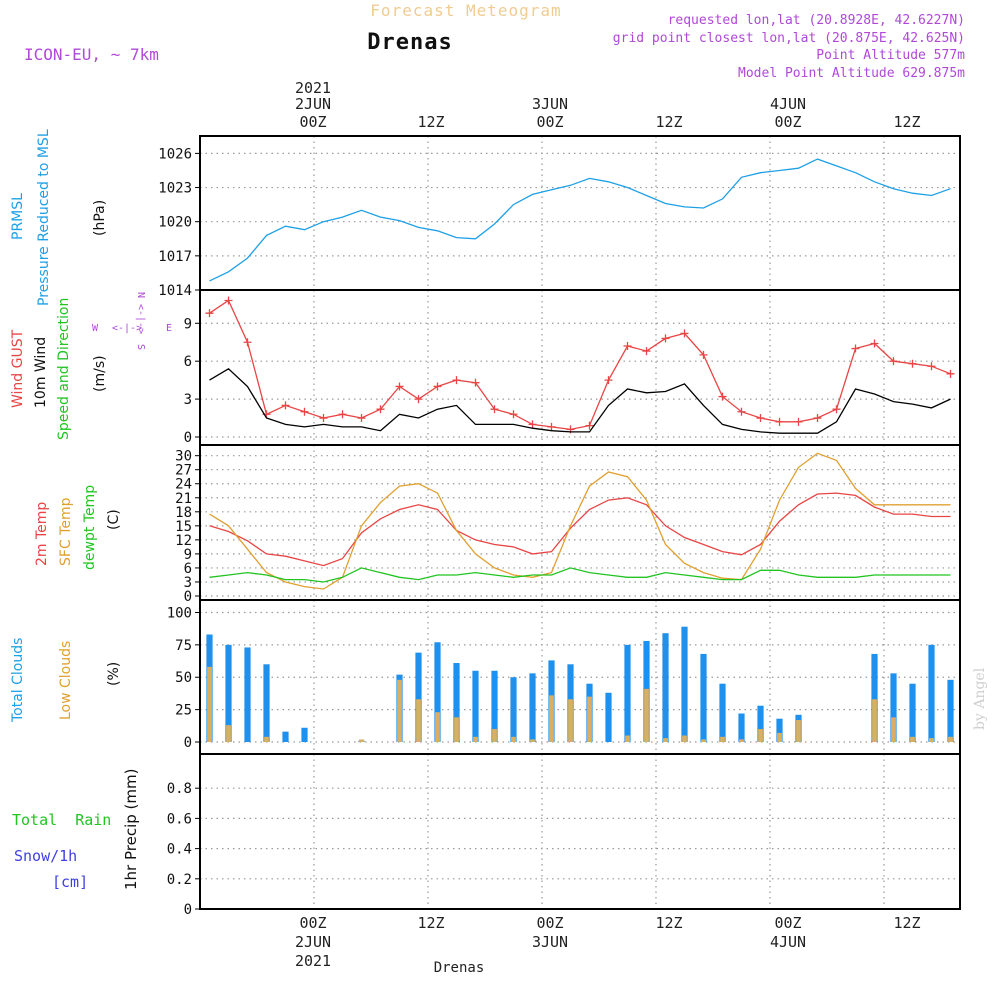 The height and width of the screenshot is (1000, 1000). Describe the element at coordinates (188, 324) in the screenshot. I see `y-tick-label: 9` at that location.